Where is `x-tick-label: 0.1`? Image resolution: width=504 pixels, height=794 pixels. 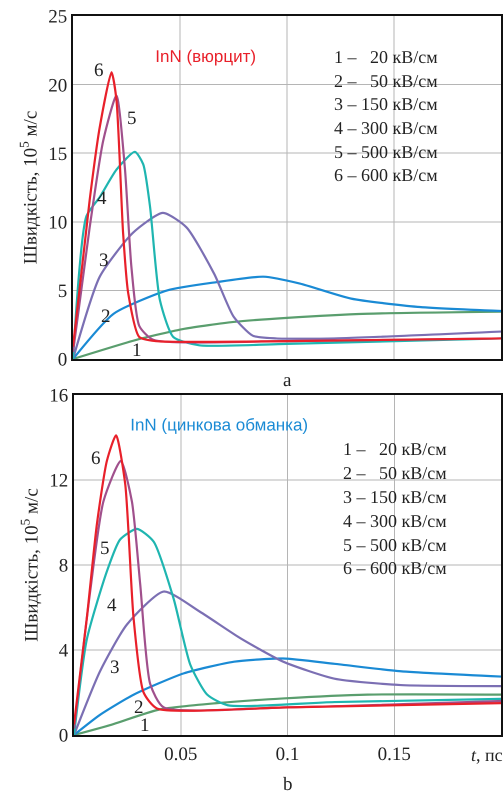
x-tick-label: 0.1 is located at coordinates (288, 754).